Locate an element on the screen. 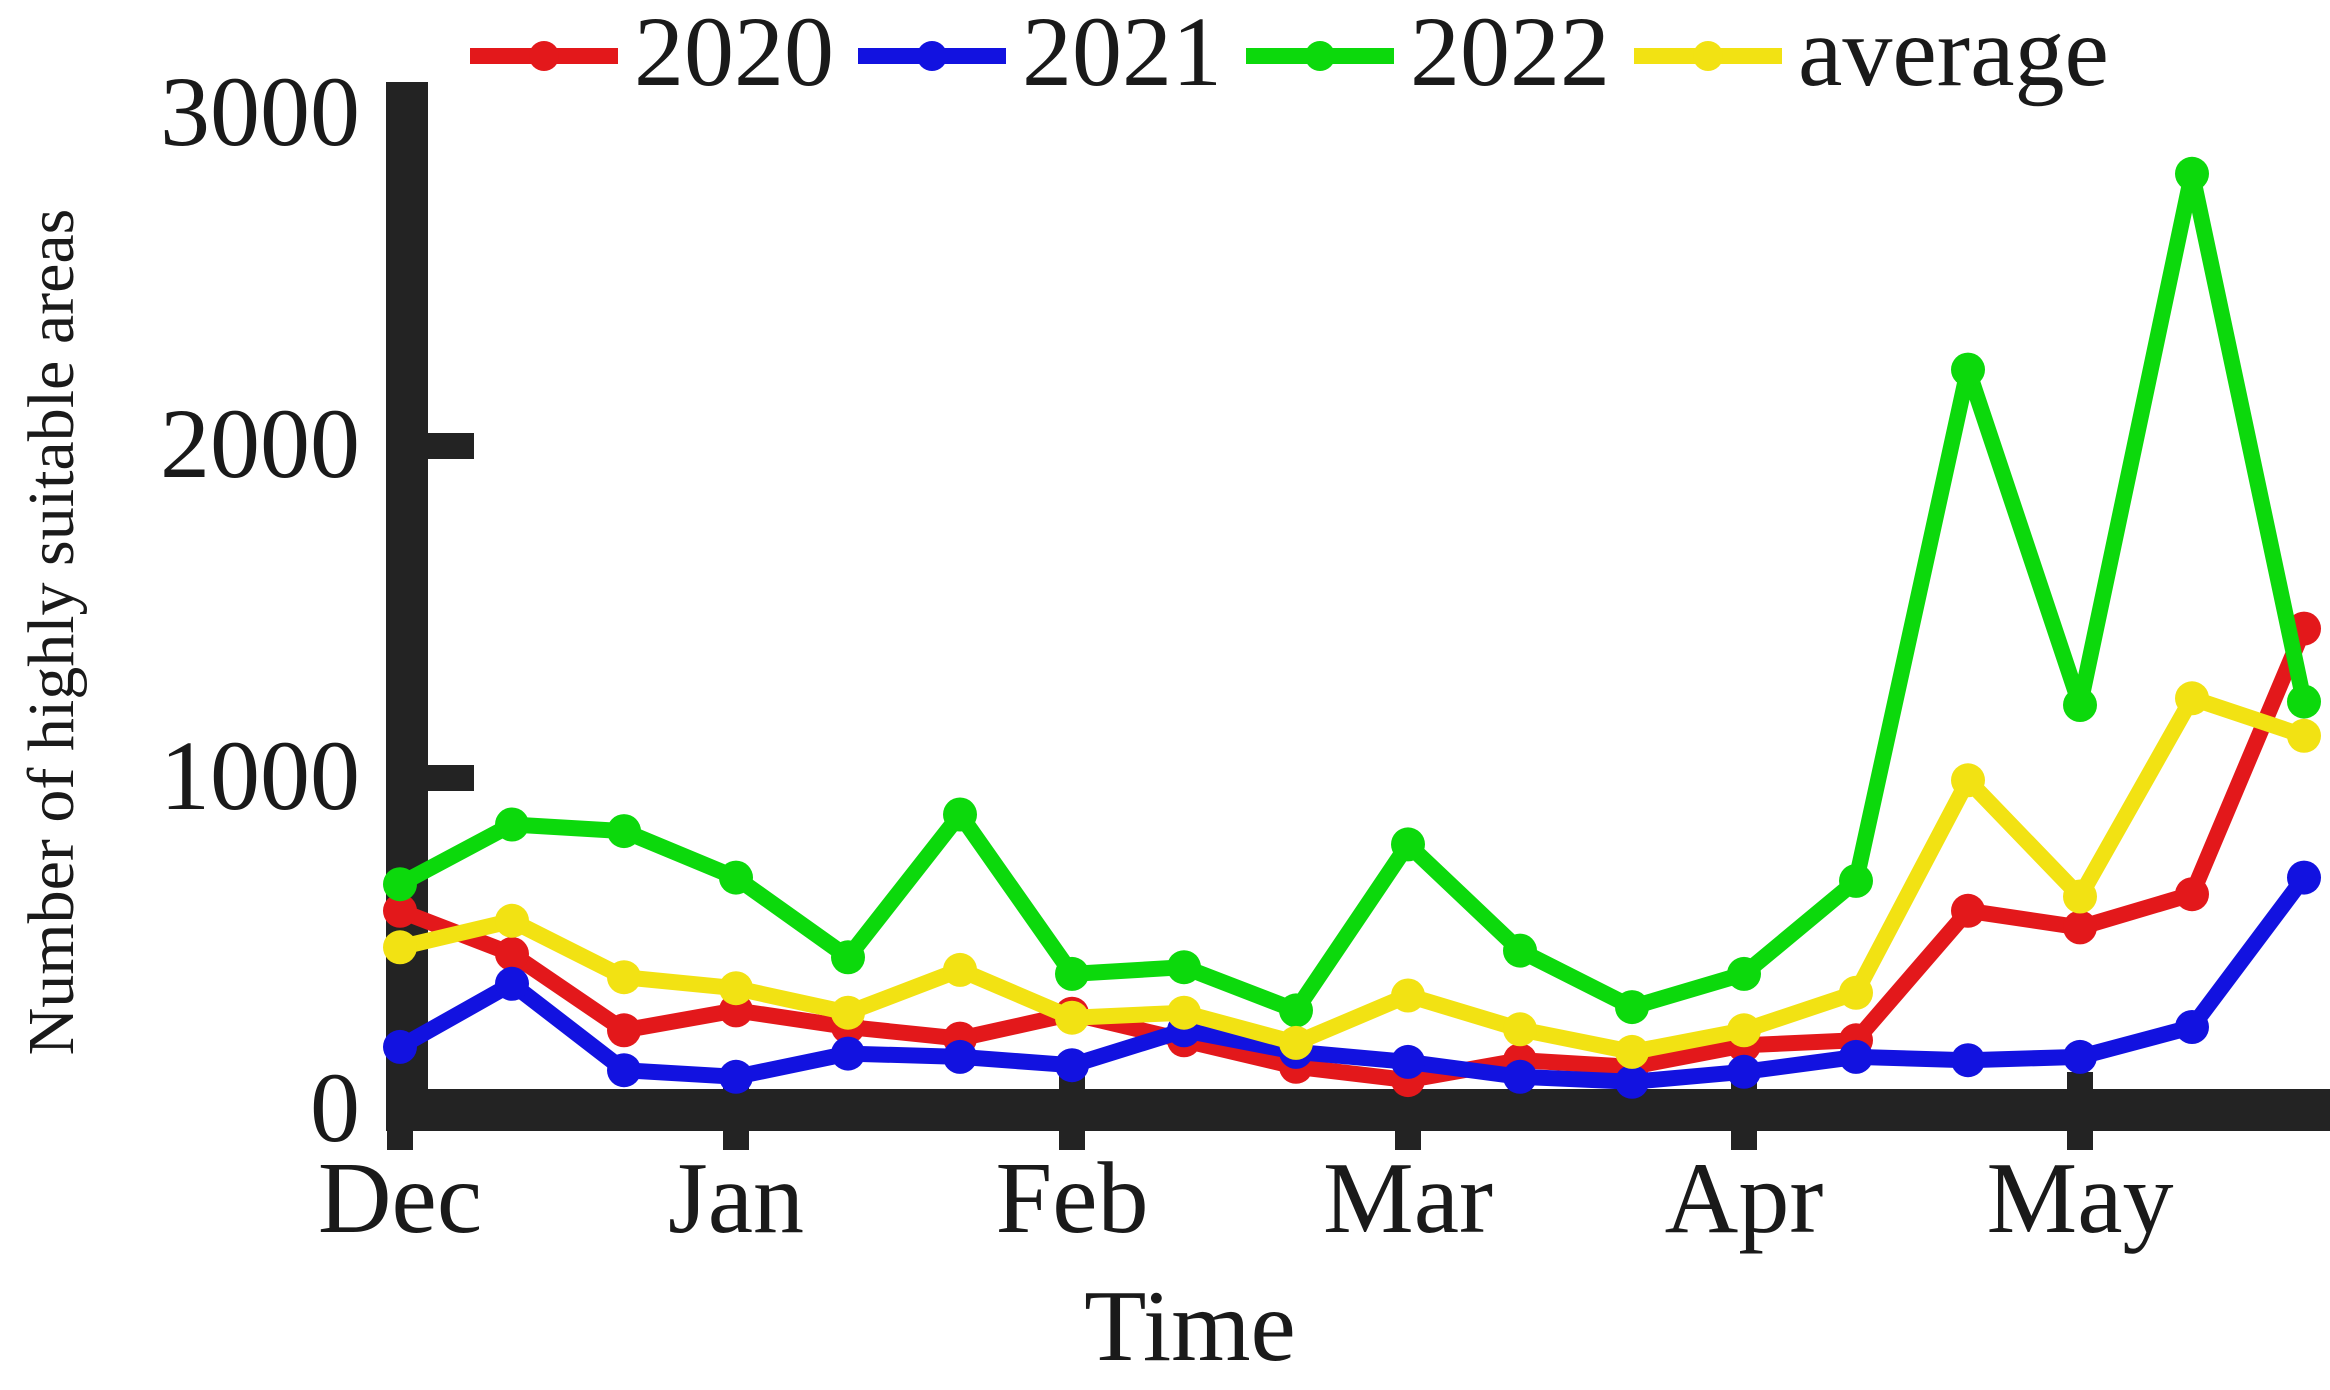 The width and height of the screenshot is (2330, 1390). y-tick-label: 1000 is located at coordinates (260, 775).